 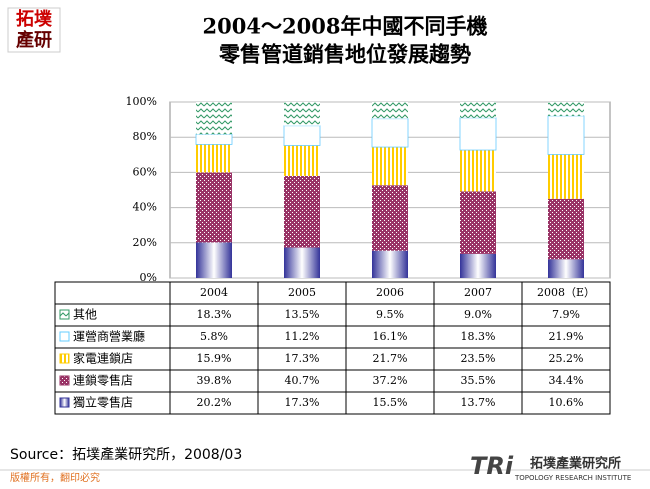 What do you see at coordinates (390, 380) in the screenshot?
I see `table-value: 37.2%` at bounding box center [390, 380].